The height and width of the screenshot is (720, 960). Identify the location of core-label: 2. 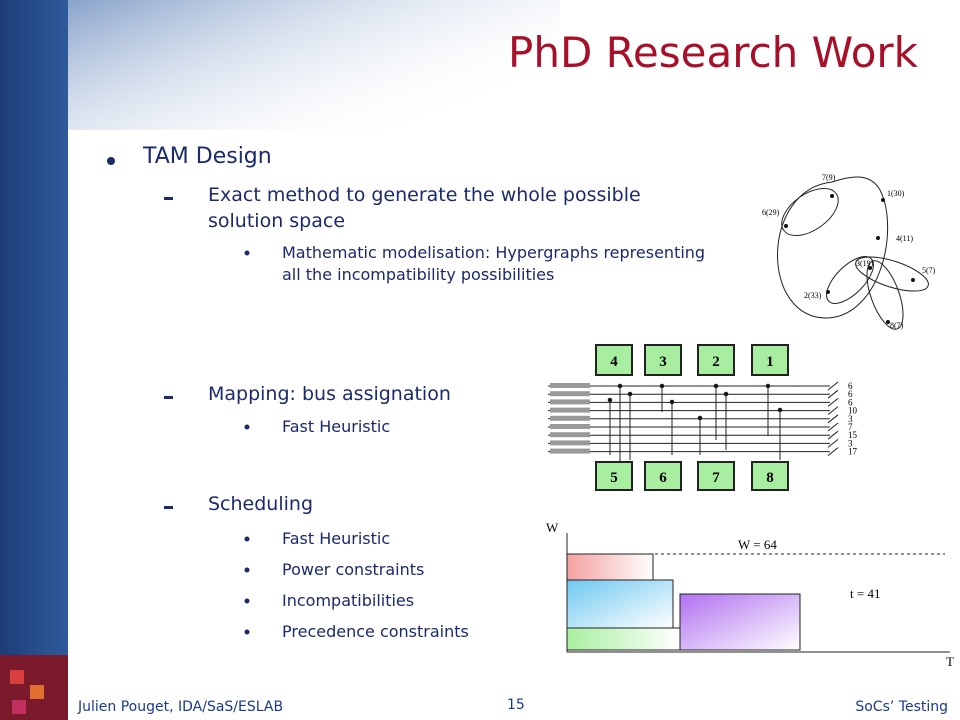
(716, 362).